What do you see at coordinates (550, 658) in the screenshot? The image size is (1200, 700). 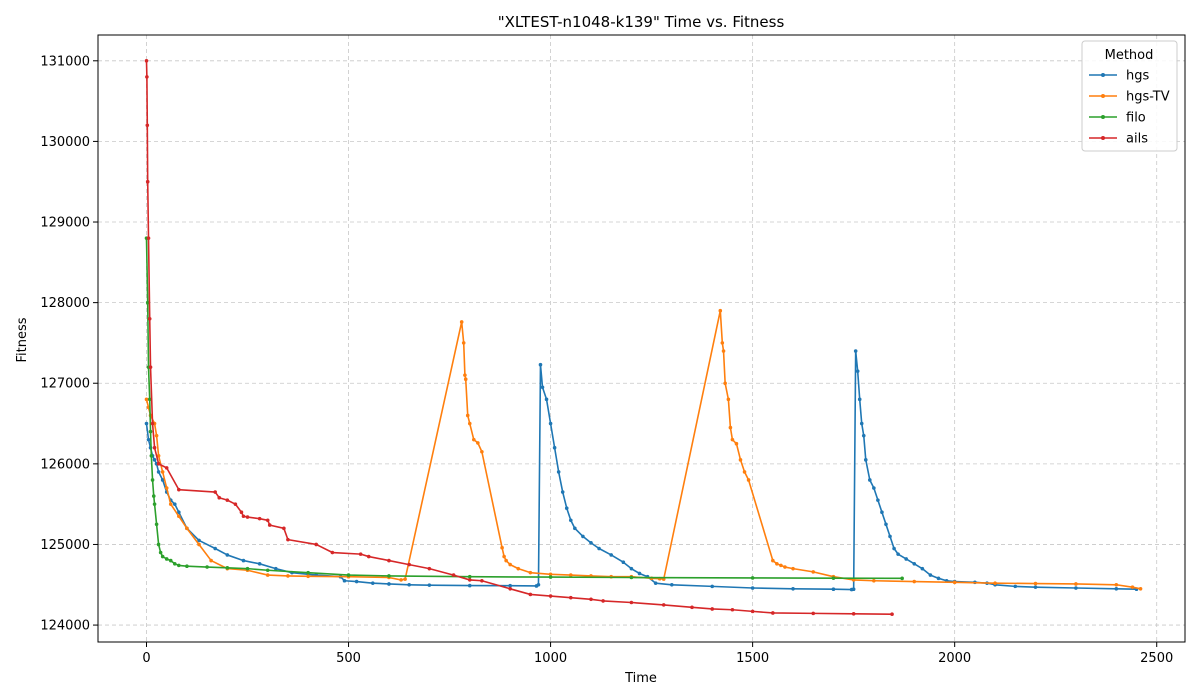 I see `x-tick-label: 1000` at bounding box center [550, 658].